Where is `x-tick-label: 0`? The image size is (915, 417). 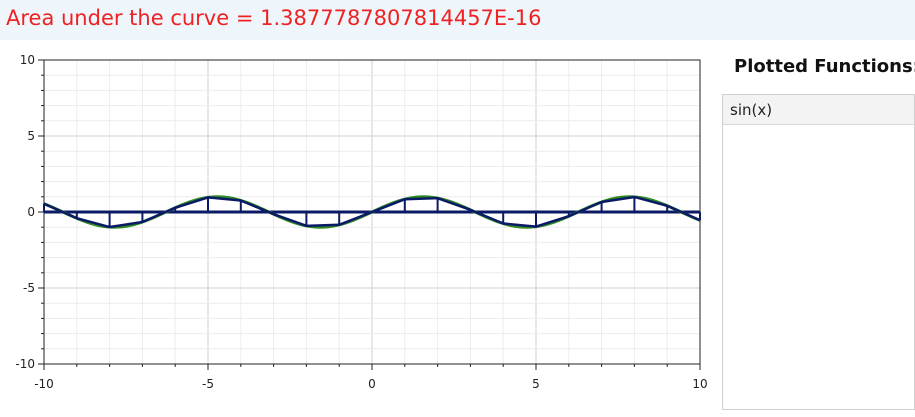
x-tick-label: 0 is located at coordinates (372, 384).